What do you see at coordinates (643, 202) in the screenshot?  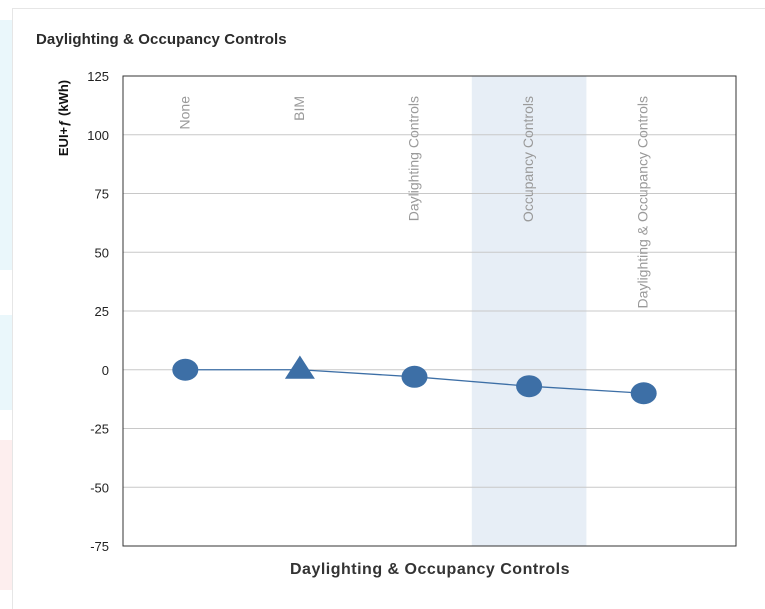 I see `category-label: Daylighting & Occupancy Controls` at bounding box center [643, 202].